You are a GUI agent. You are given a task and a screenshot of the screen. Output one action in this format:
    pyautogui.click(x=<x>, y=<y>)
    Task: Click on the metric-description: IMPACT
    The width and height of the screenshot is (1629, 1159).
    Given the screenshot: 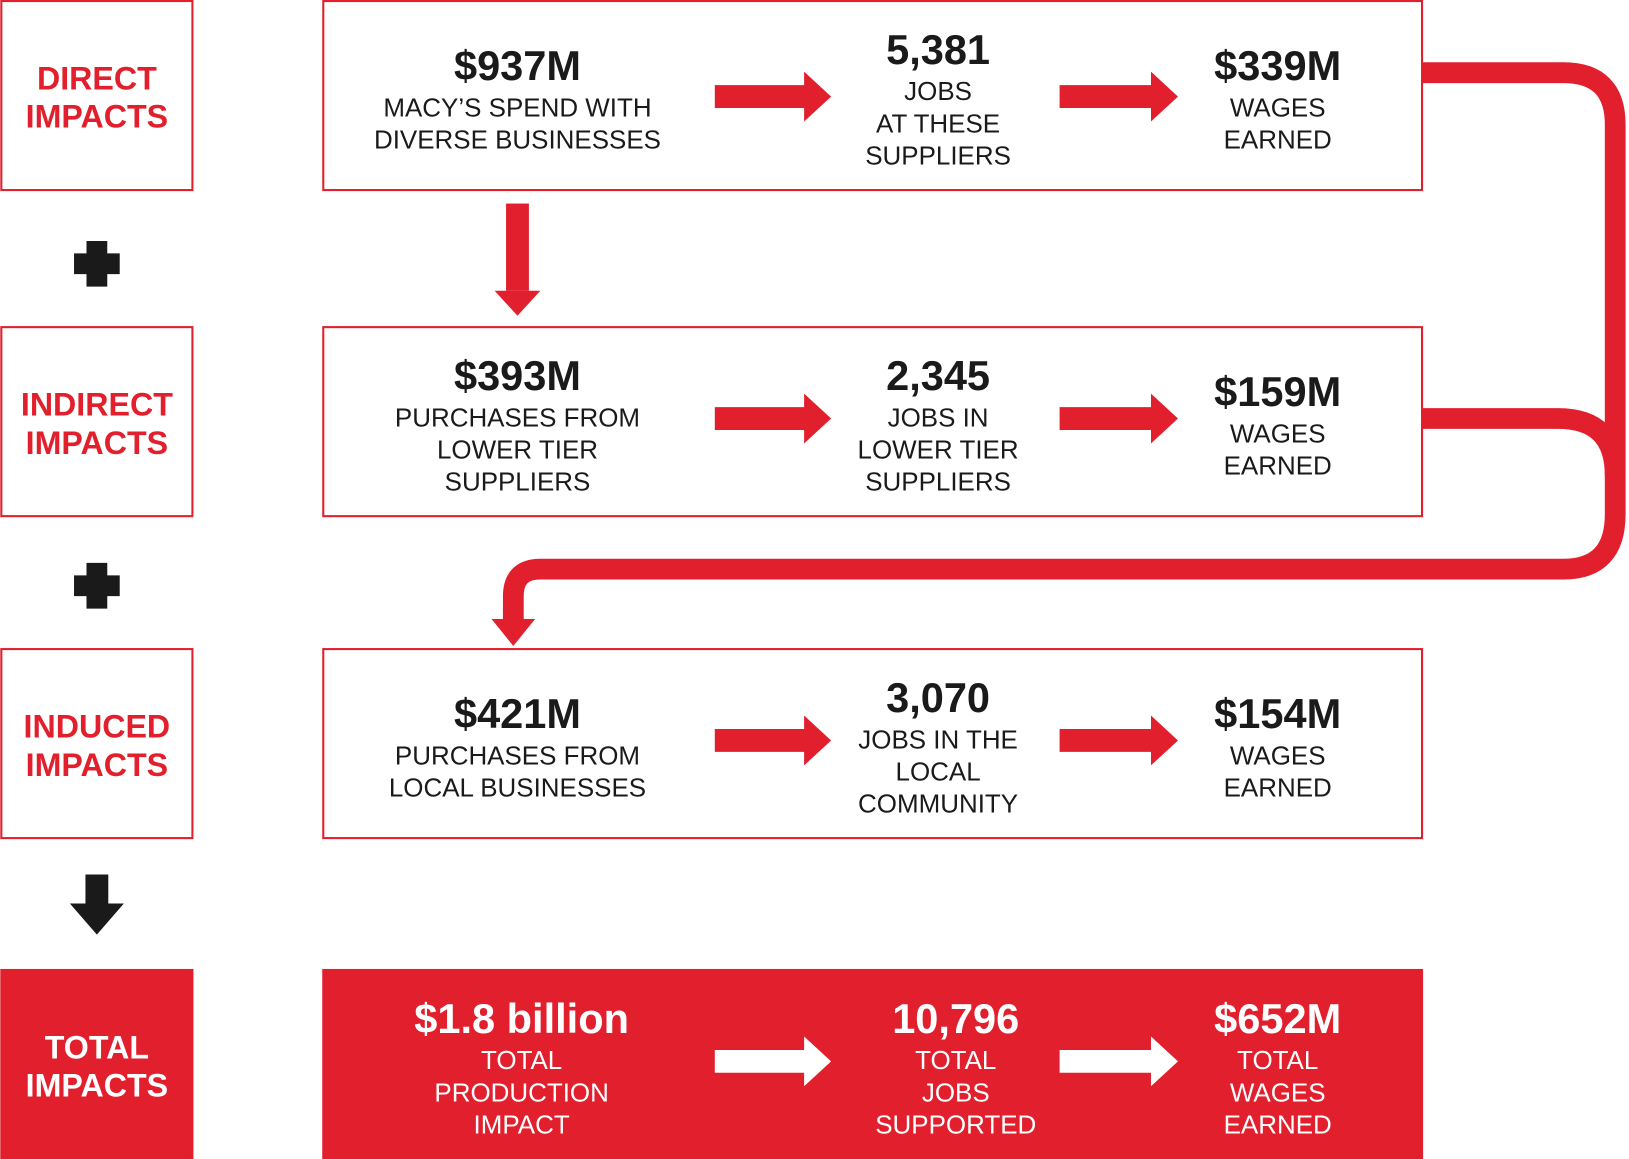 What is the action you would take?
    pyautogui.click(x=522, y=1125)
    